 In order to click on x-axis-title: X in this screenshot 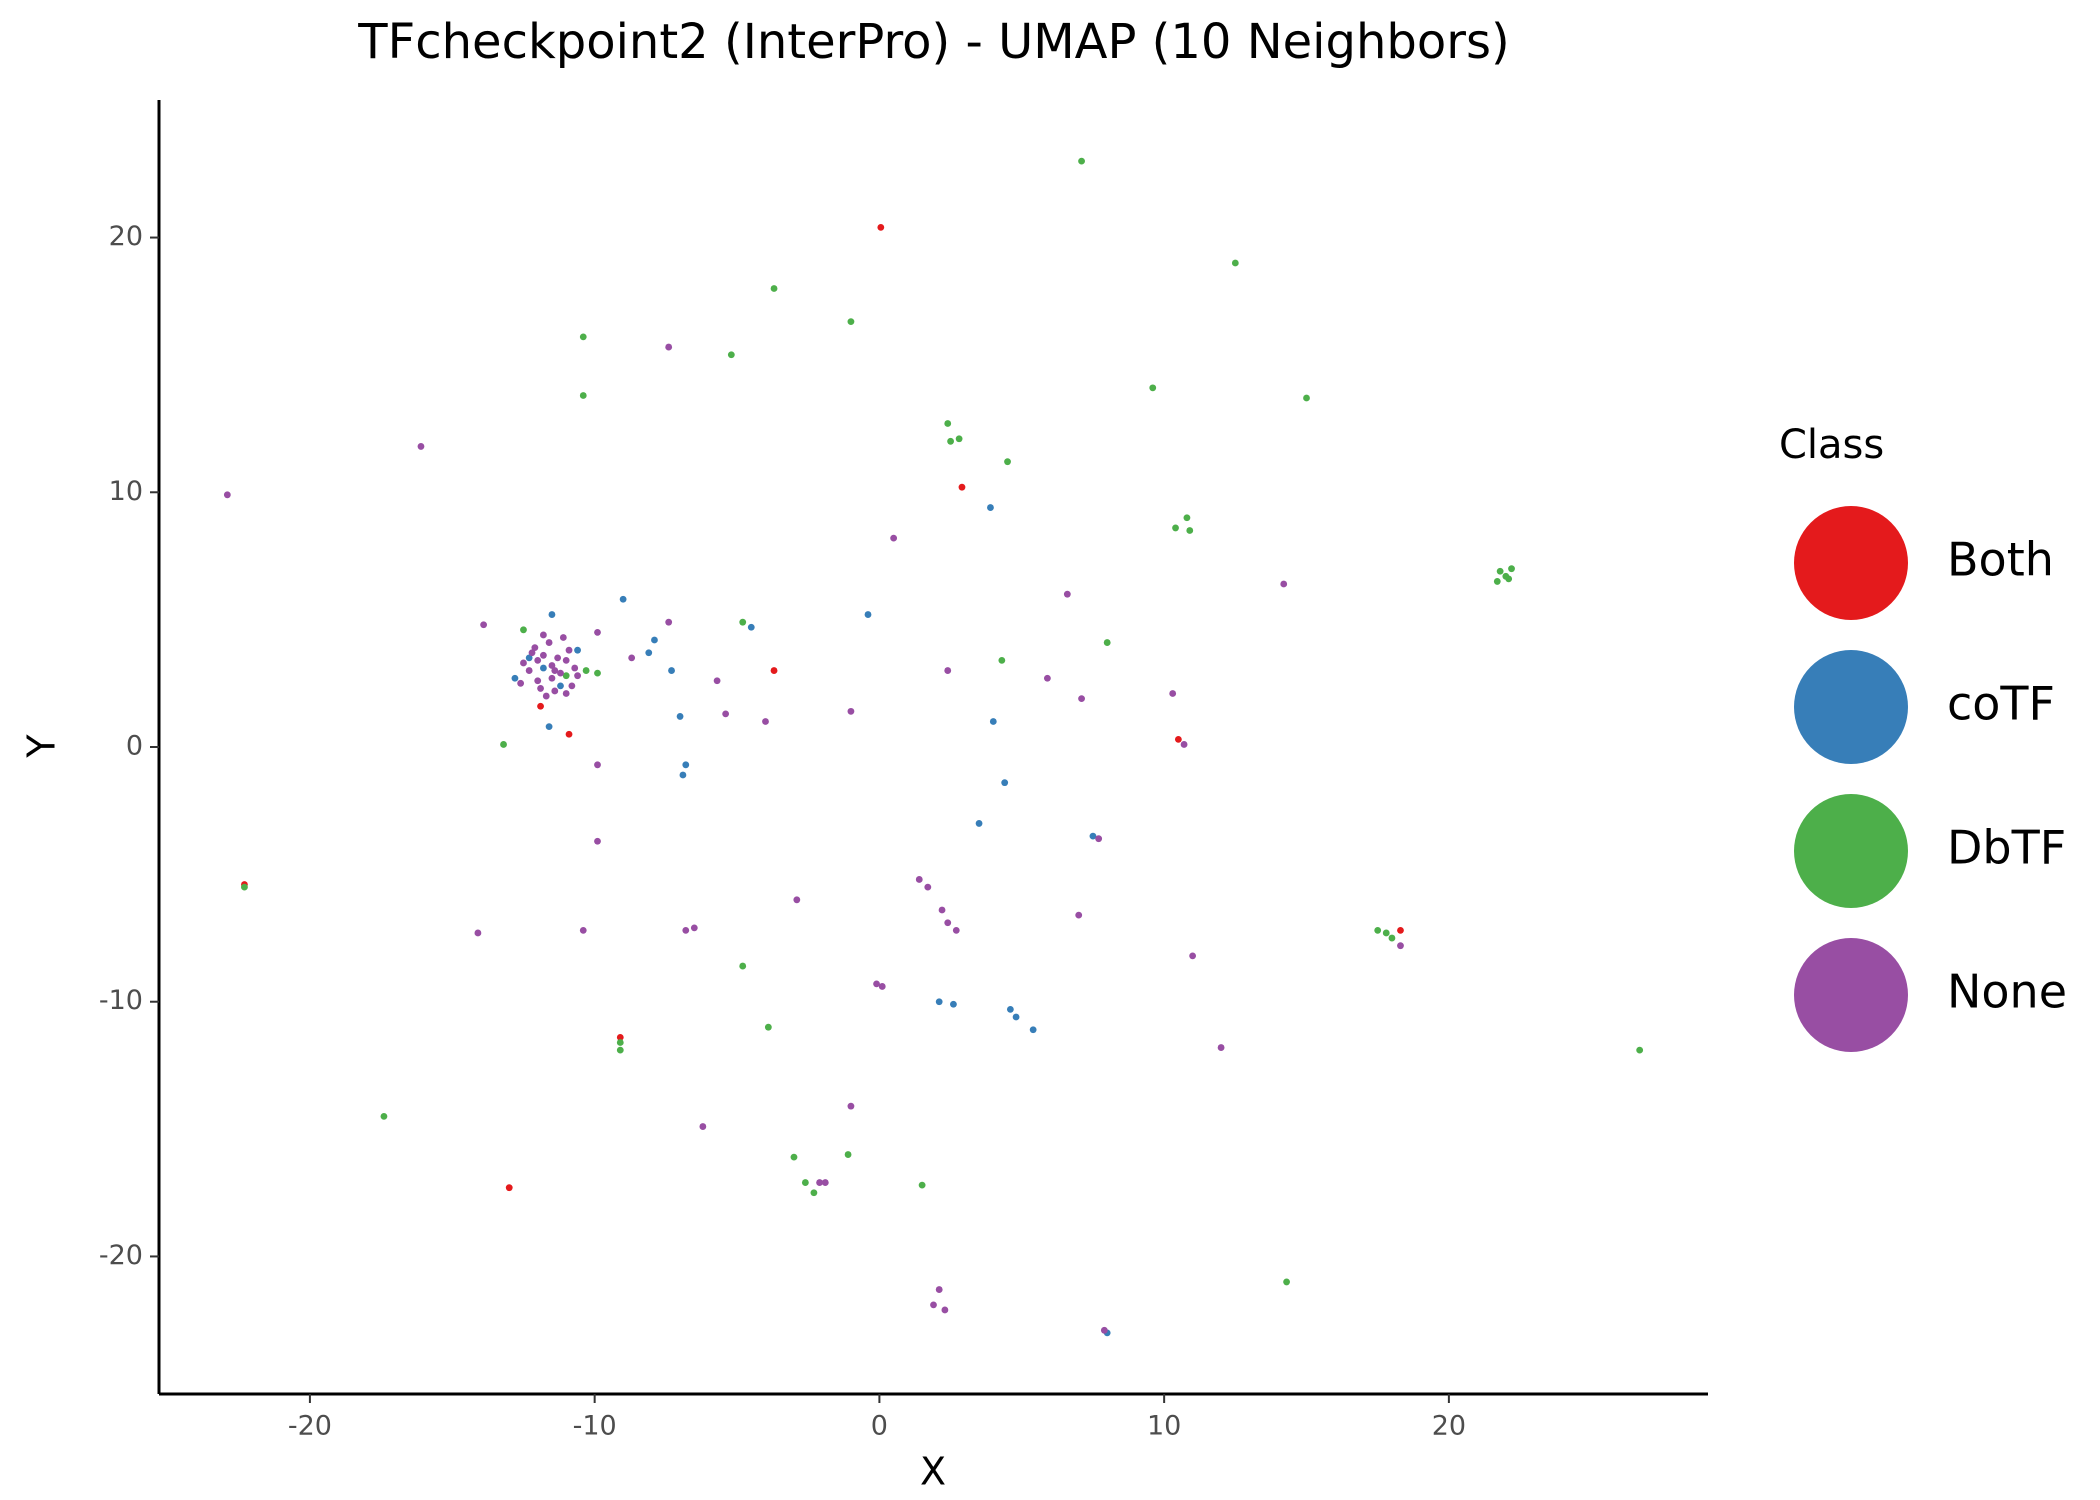, I will do `click(933, 1472)`.